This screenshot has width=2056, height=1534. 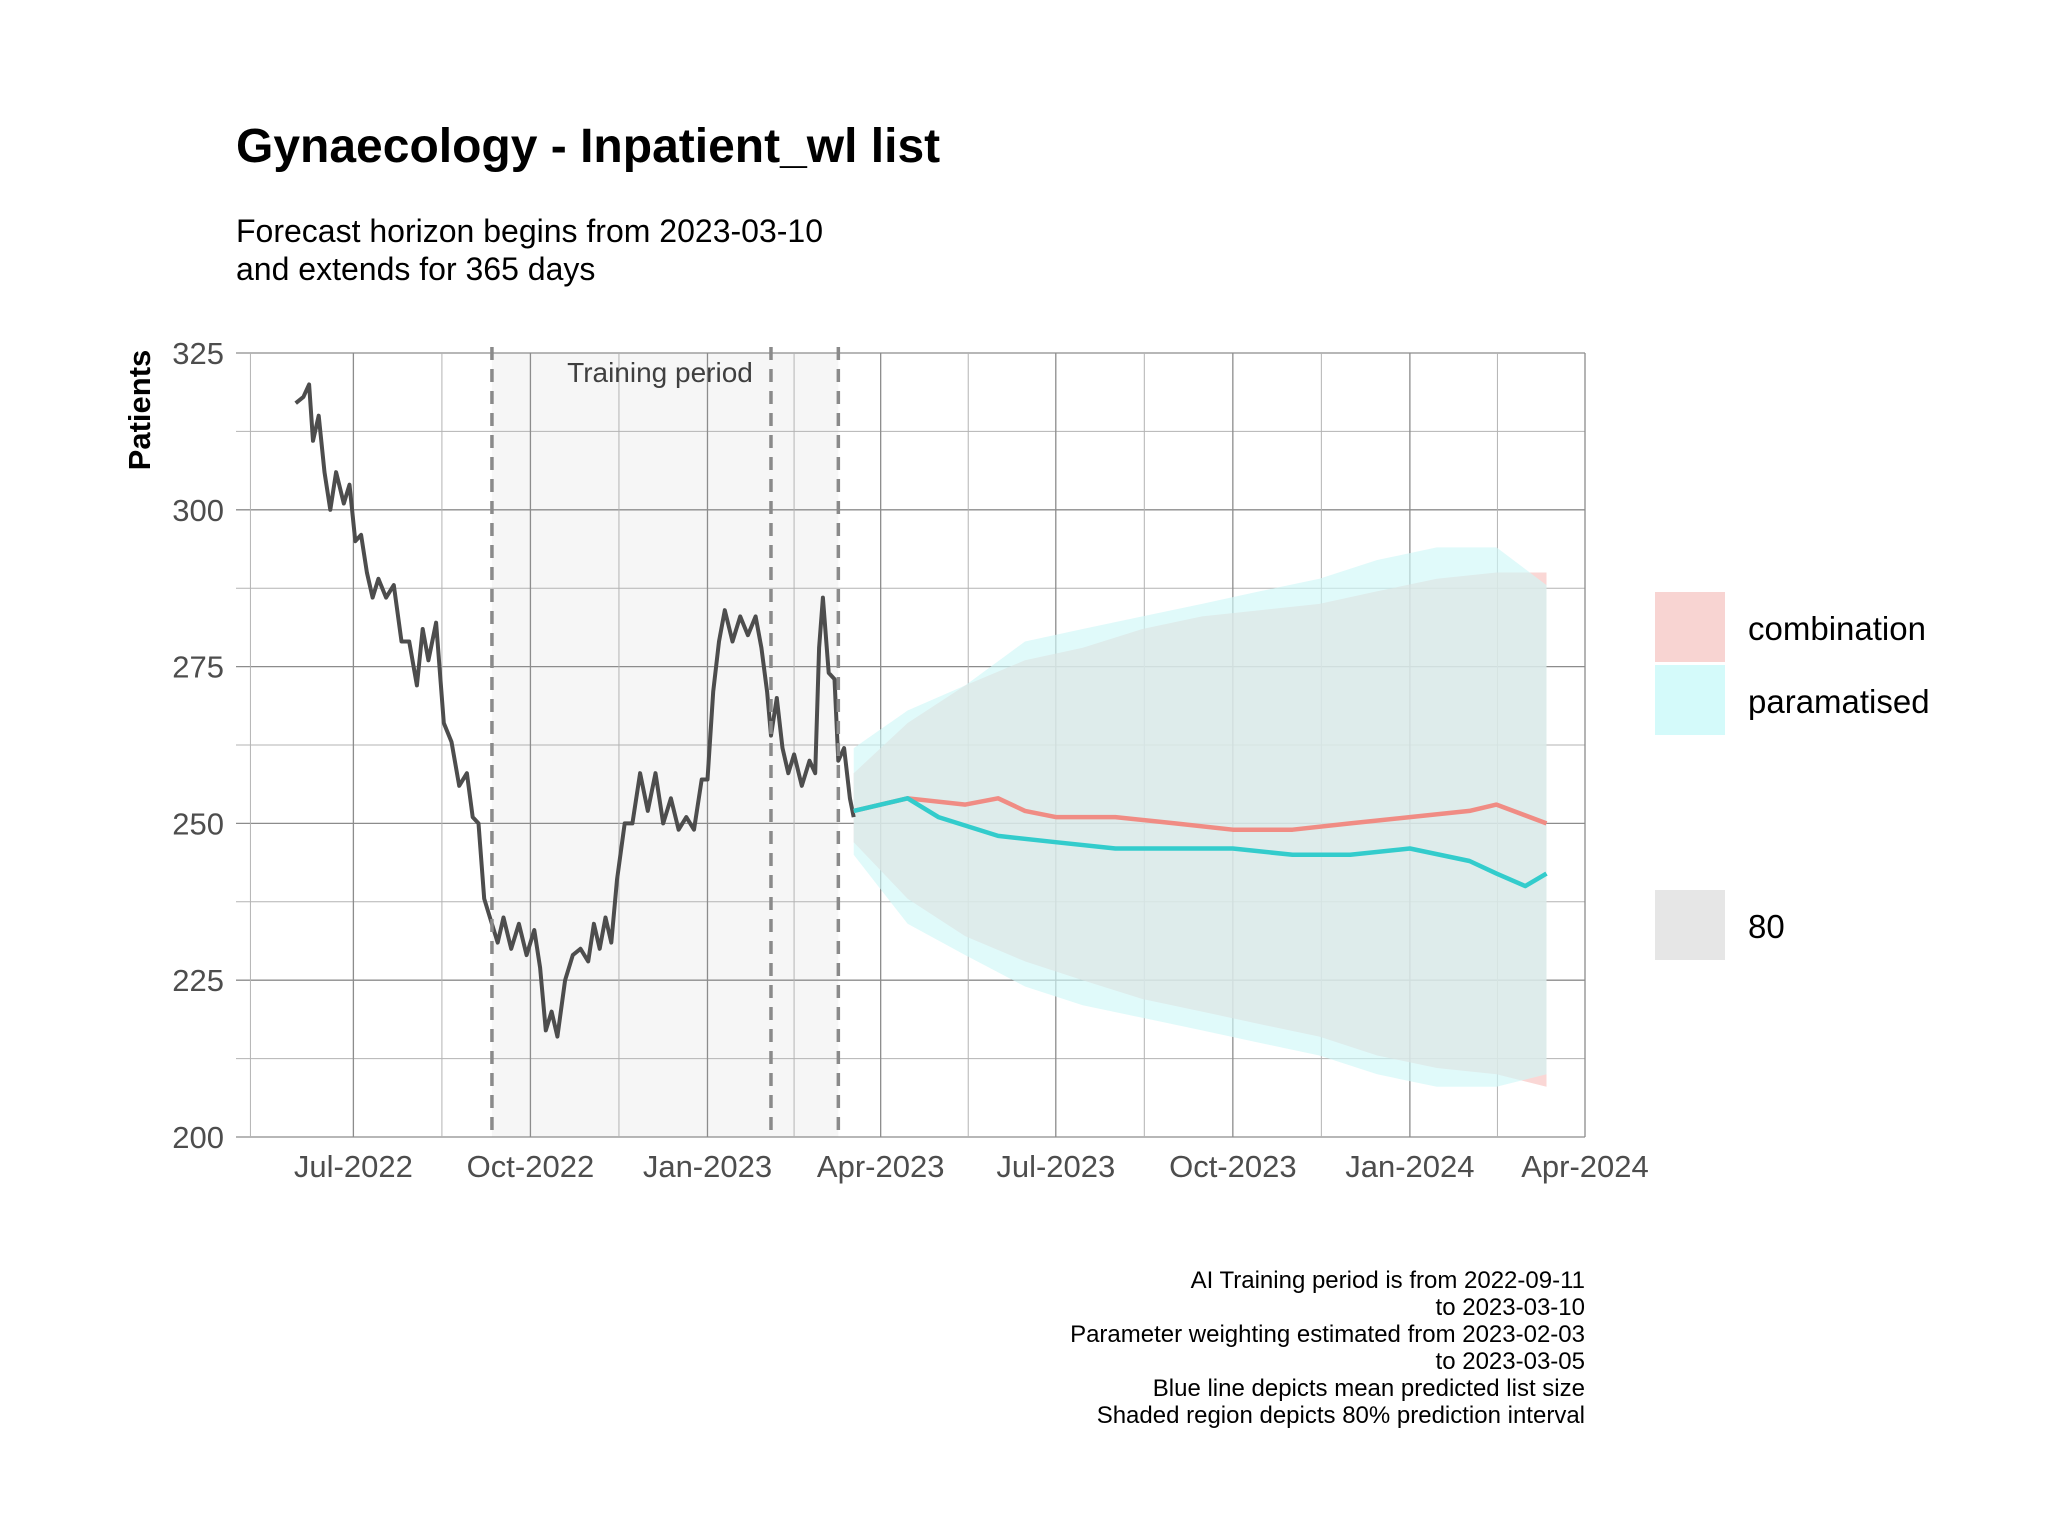 I want to click on chart-title: Gynaecology - Inpatient_wl list, so click(x=588, y=146).